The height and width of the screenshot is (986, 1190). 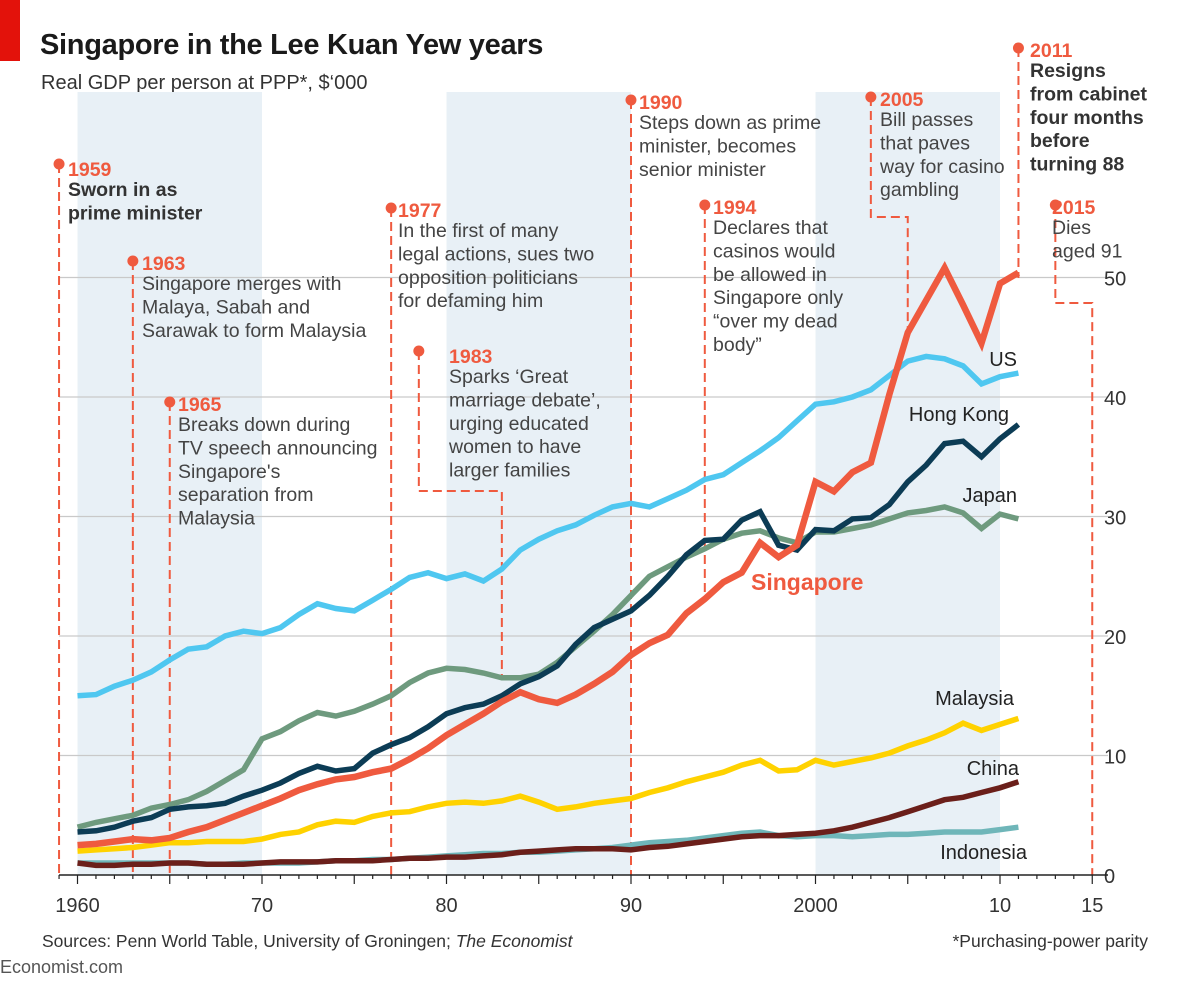 I want to click on annotation-dot-1965, so click(x=170, y=402).